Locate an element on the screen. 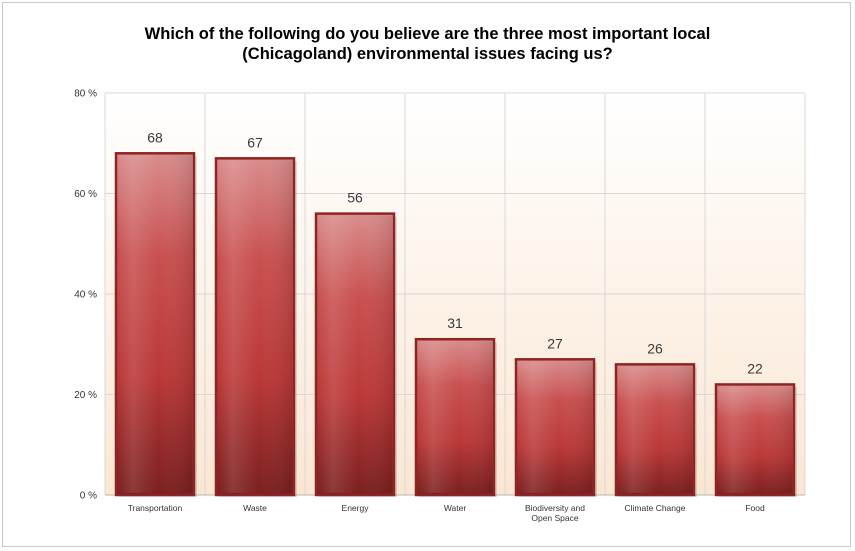 The height and width of the screenshot is (551, 855). y-tick-label: 80 % is located at coordinates (85, 94).